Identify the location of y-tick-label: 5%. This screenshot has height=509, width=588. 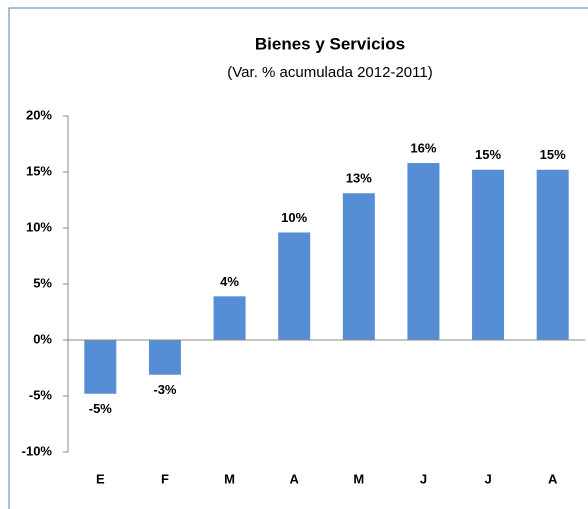
(42, 282).